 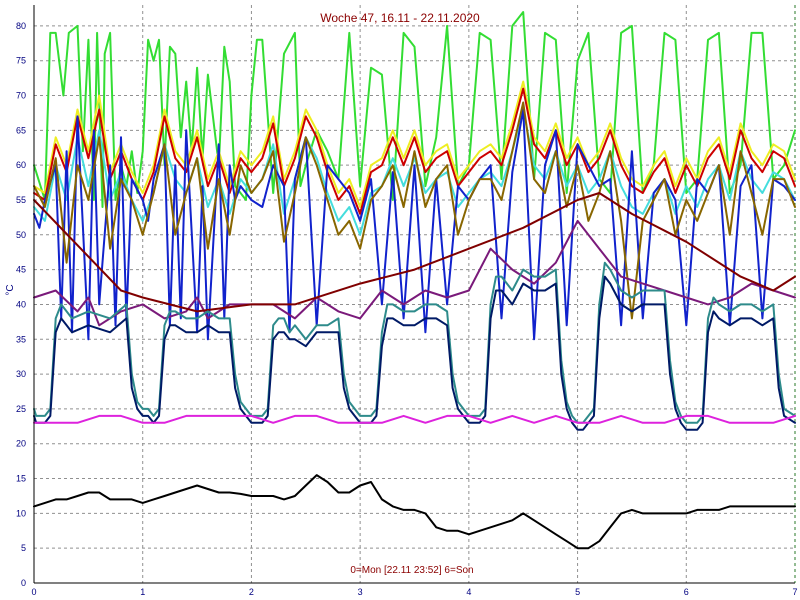 I want to click on y-tick-label: 55, so click(x=21, y=200).